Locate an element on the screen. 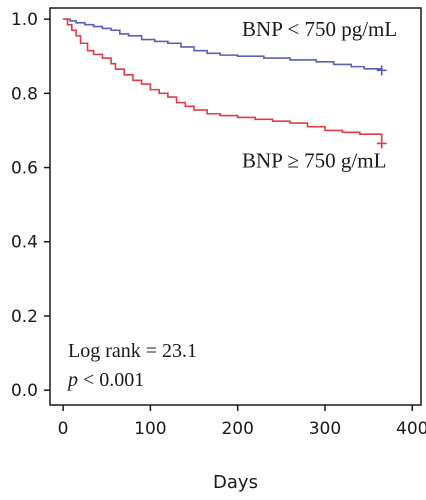  series-label-1: BNP < 750 pg/mL is located at coordinates (319, 29).